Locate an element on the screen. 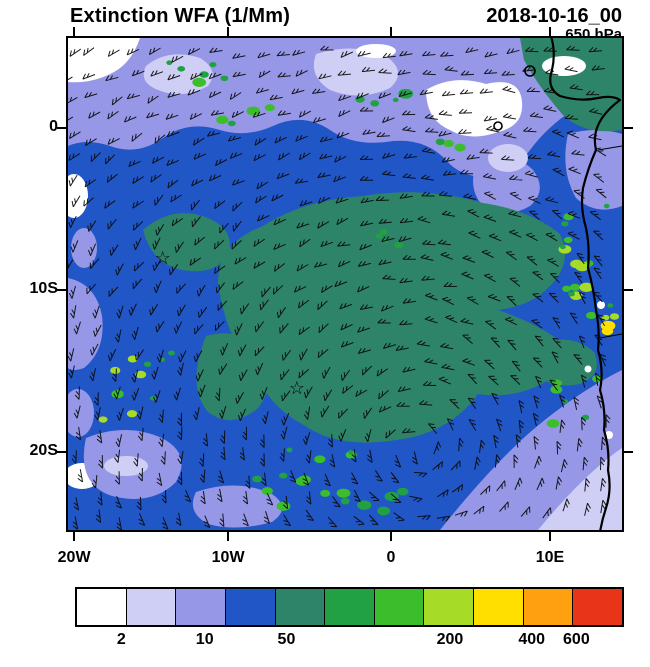  colorbar-tick-label: 10 is located at coordinates (204, 639).